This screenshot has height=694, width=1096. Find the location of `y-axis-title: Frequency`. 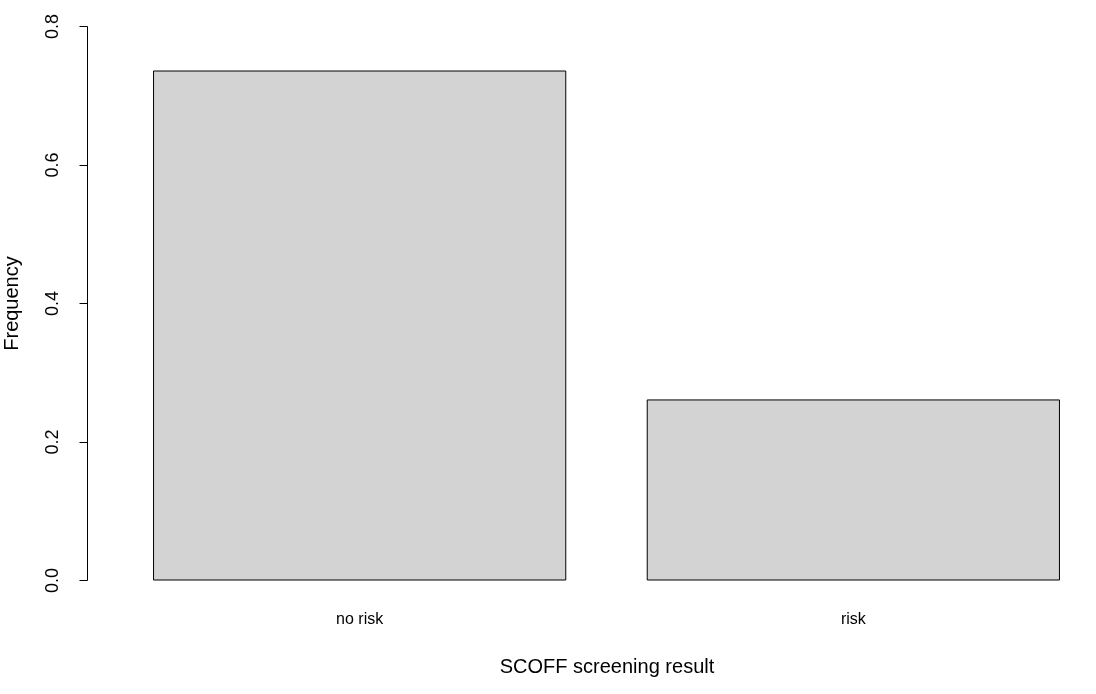

y-axis-title: Frequency is located at coordinates (11, 303).